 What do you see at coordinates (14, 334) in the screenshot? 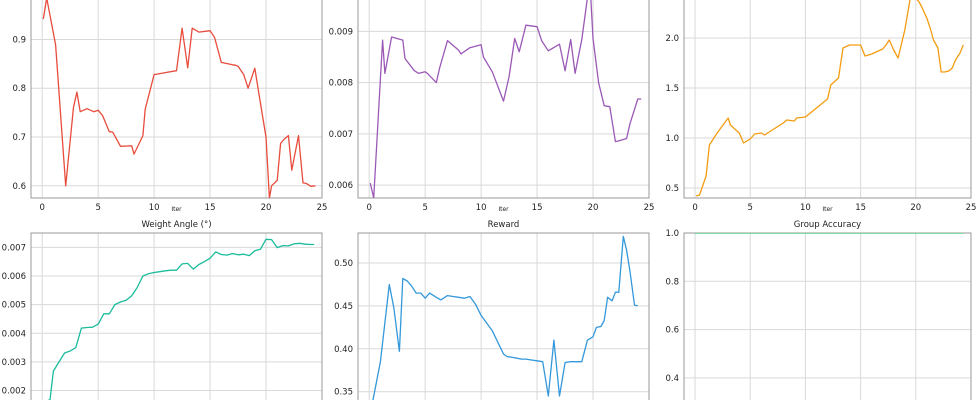
I see `y-tick-label: 0.004` at bounding box center [14, 334].